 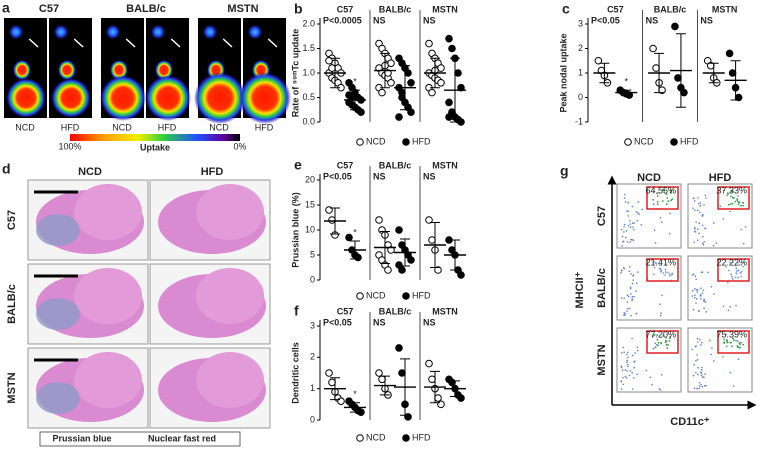 I want to click on y-axis-label: Peak nodal uptake, so click(x=563, y=72).